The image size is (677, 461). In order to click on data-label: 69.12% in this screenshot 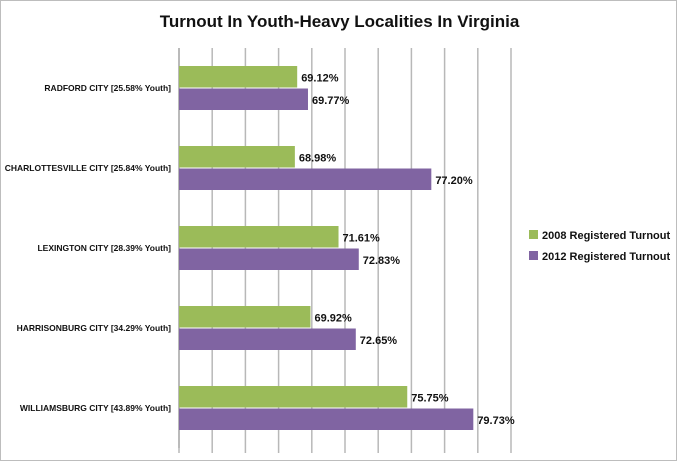, I will do `click(320, 78)`.